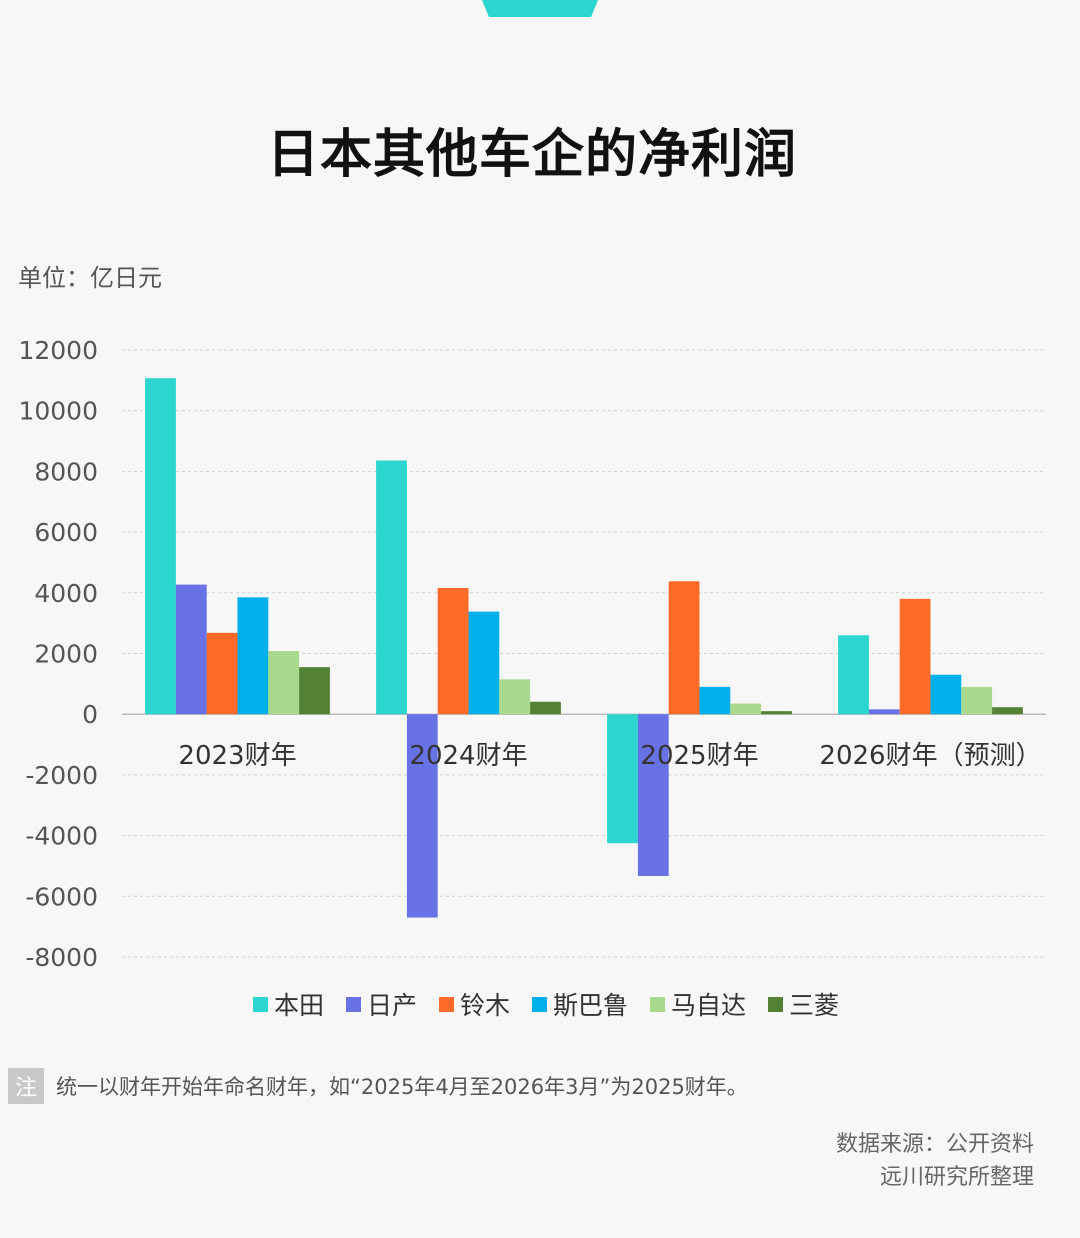  What do you see at coordinates (814, 1005) in the screenshot?
I see `legend-label: 三菱` at bounding box center [814, 1005].